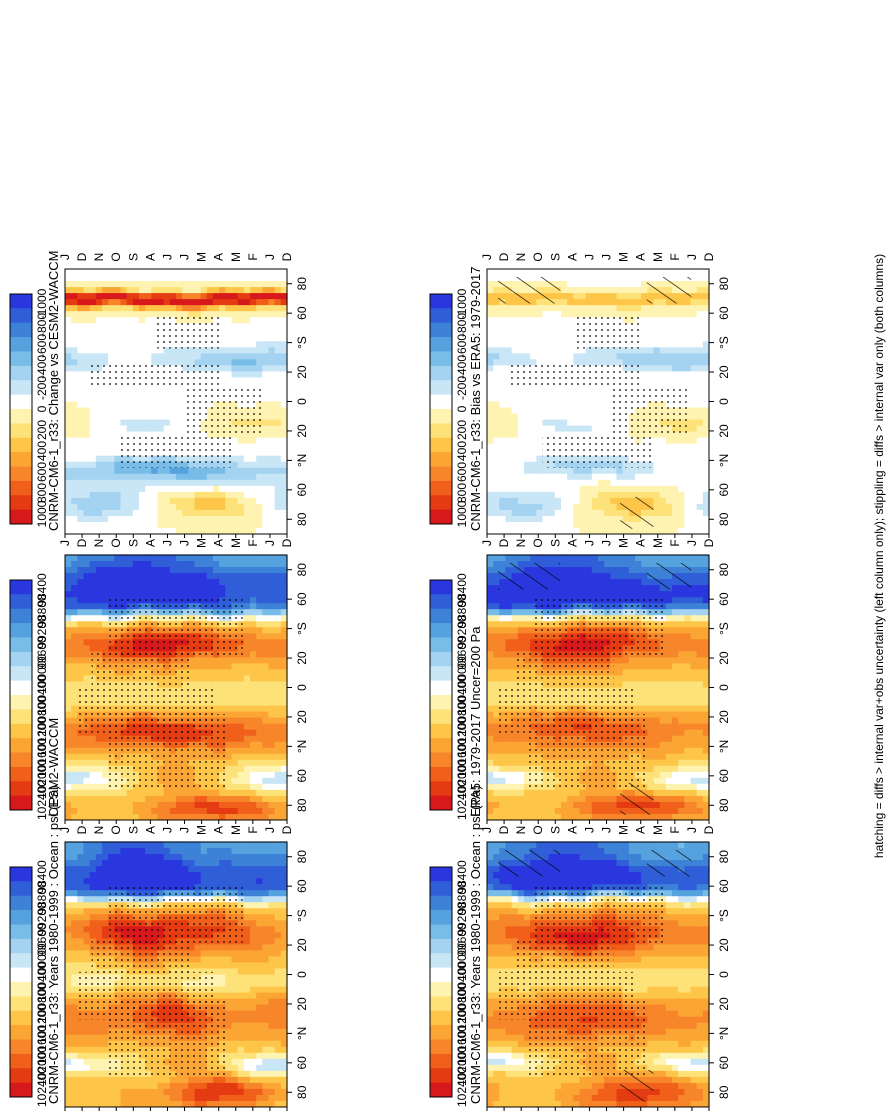  What do you see at coordinates (302, 1004) in the screenshot?
I see `lat-tick-label: 20` at bounding box center [302, 1004].